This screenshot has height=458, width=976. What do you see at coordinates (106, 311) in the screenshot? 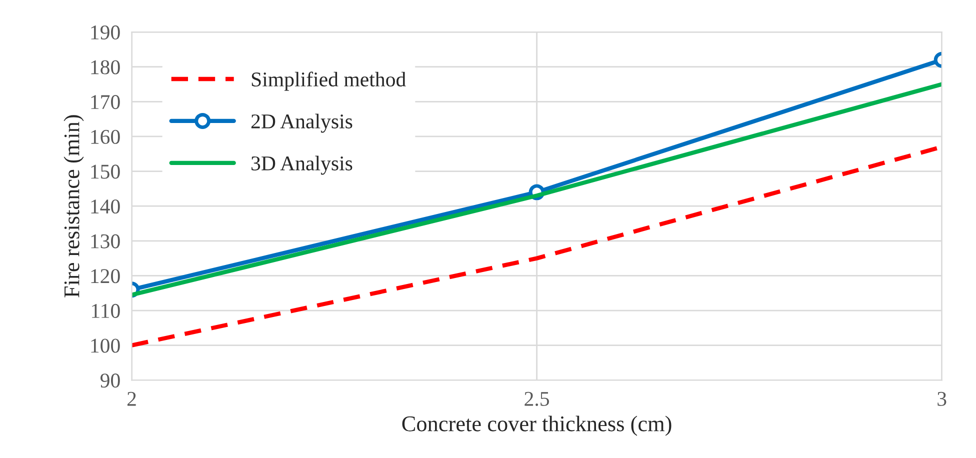
I see `y-tick-label: 110` at bounding box center [106, 311].